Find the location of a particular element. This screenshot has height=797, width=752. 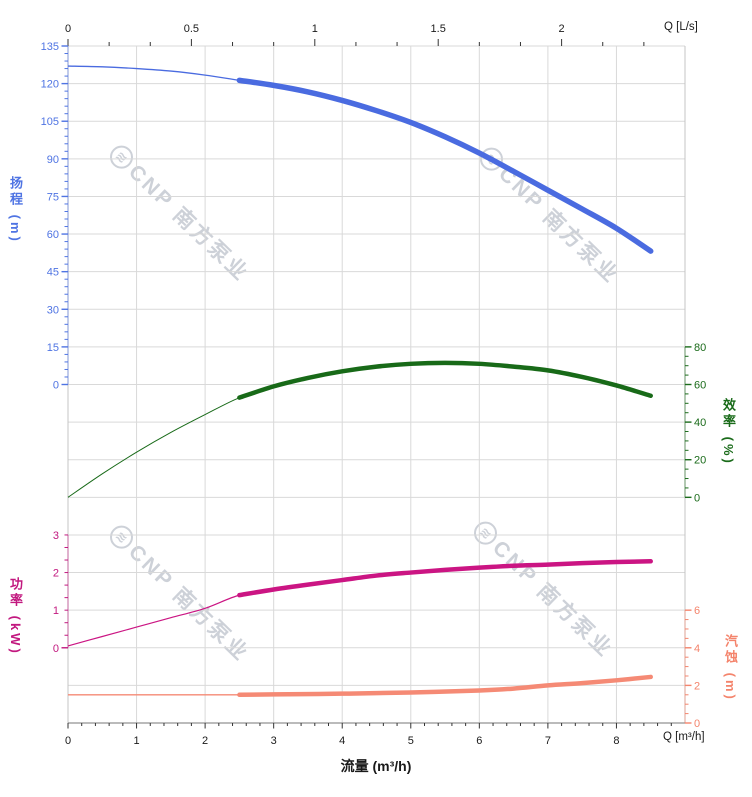

right_eff_axis-label: 40 is located at coordinates (700, 423).